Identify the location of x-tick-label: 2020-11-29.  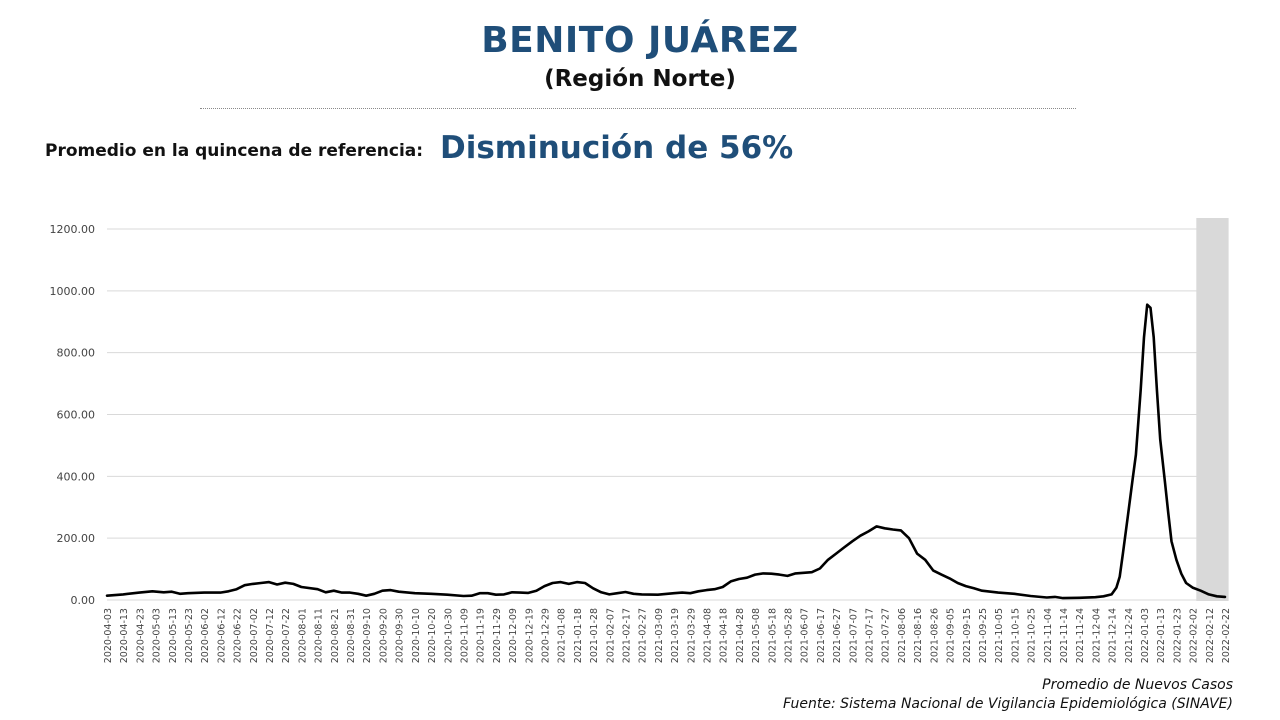
(497, 635).